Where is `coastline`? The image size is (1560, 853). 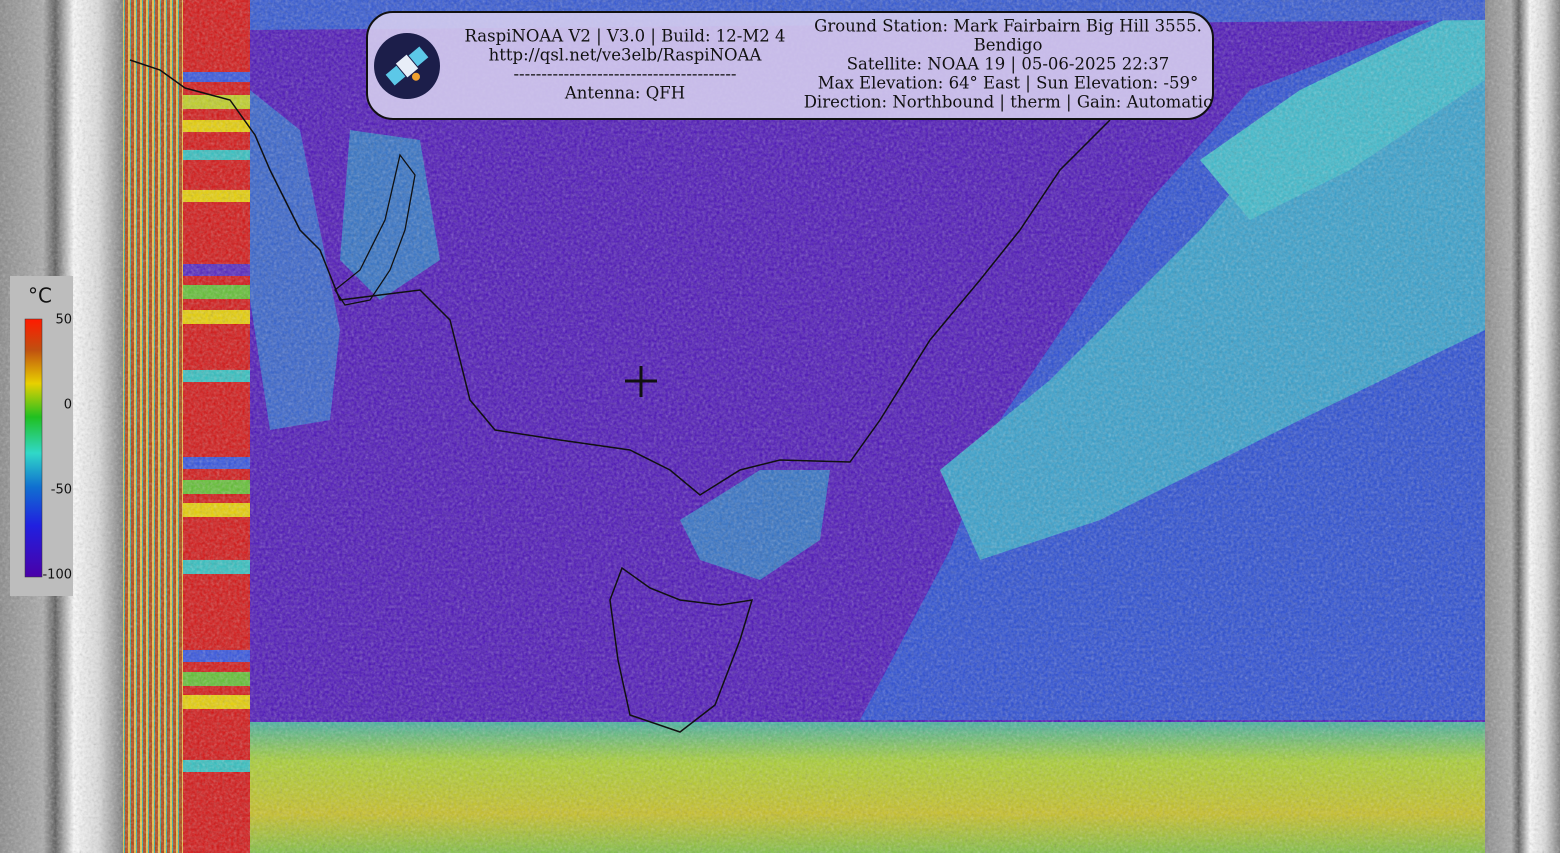 coastline is located at coordinates (375, 229).